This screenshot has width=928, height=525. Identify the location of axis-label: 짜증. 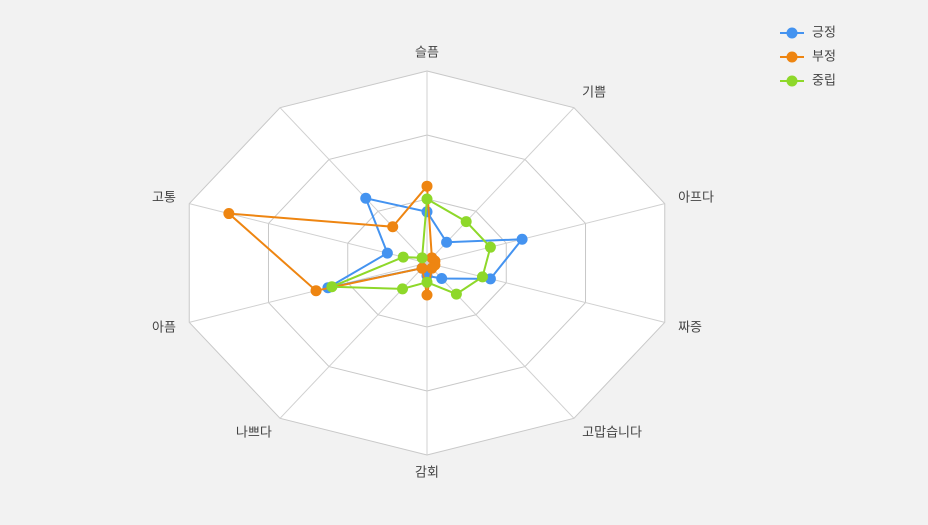
(690, 327).